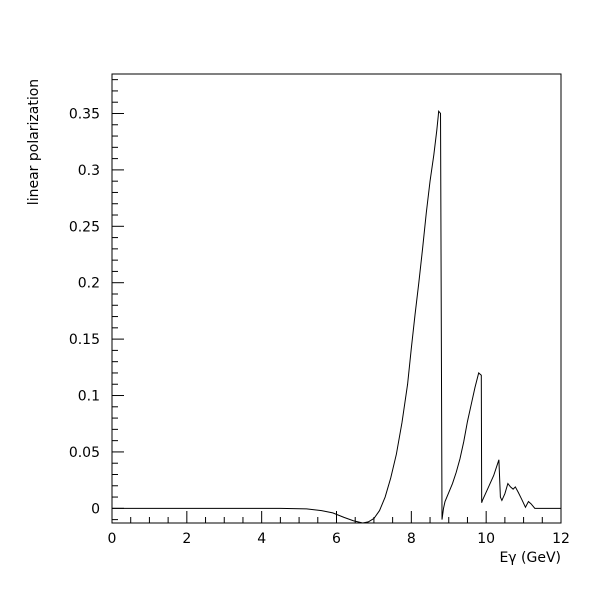 This screenshot has height=600, width=600. What do you see at coordinates (84, 453) in the screenshot?
I see `y-tick-label: 0.05` at bounding box center [84, 453].